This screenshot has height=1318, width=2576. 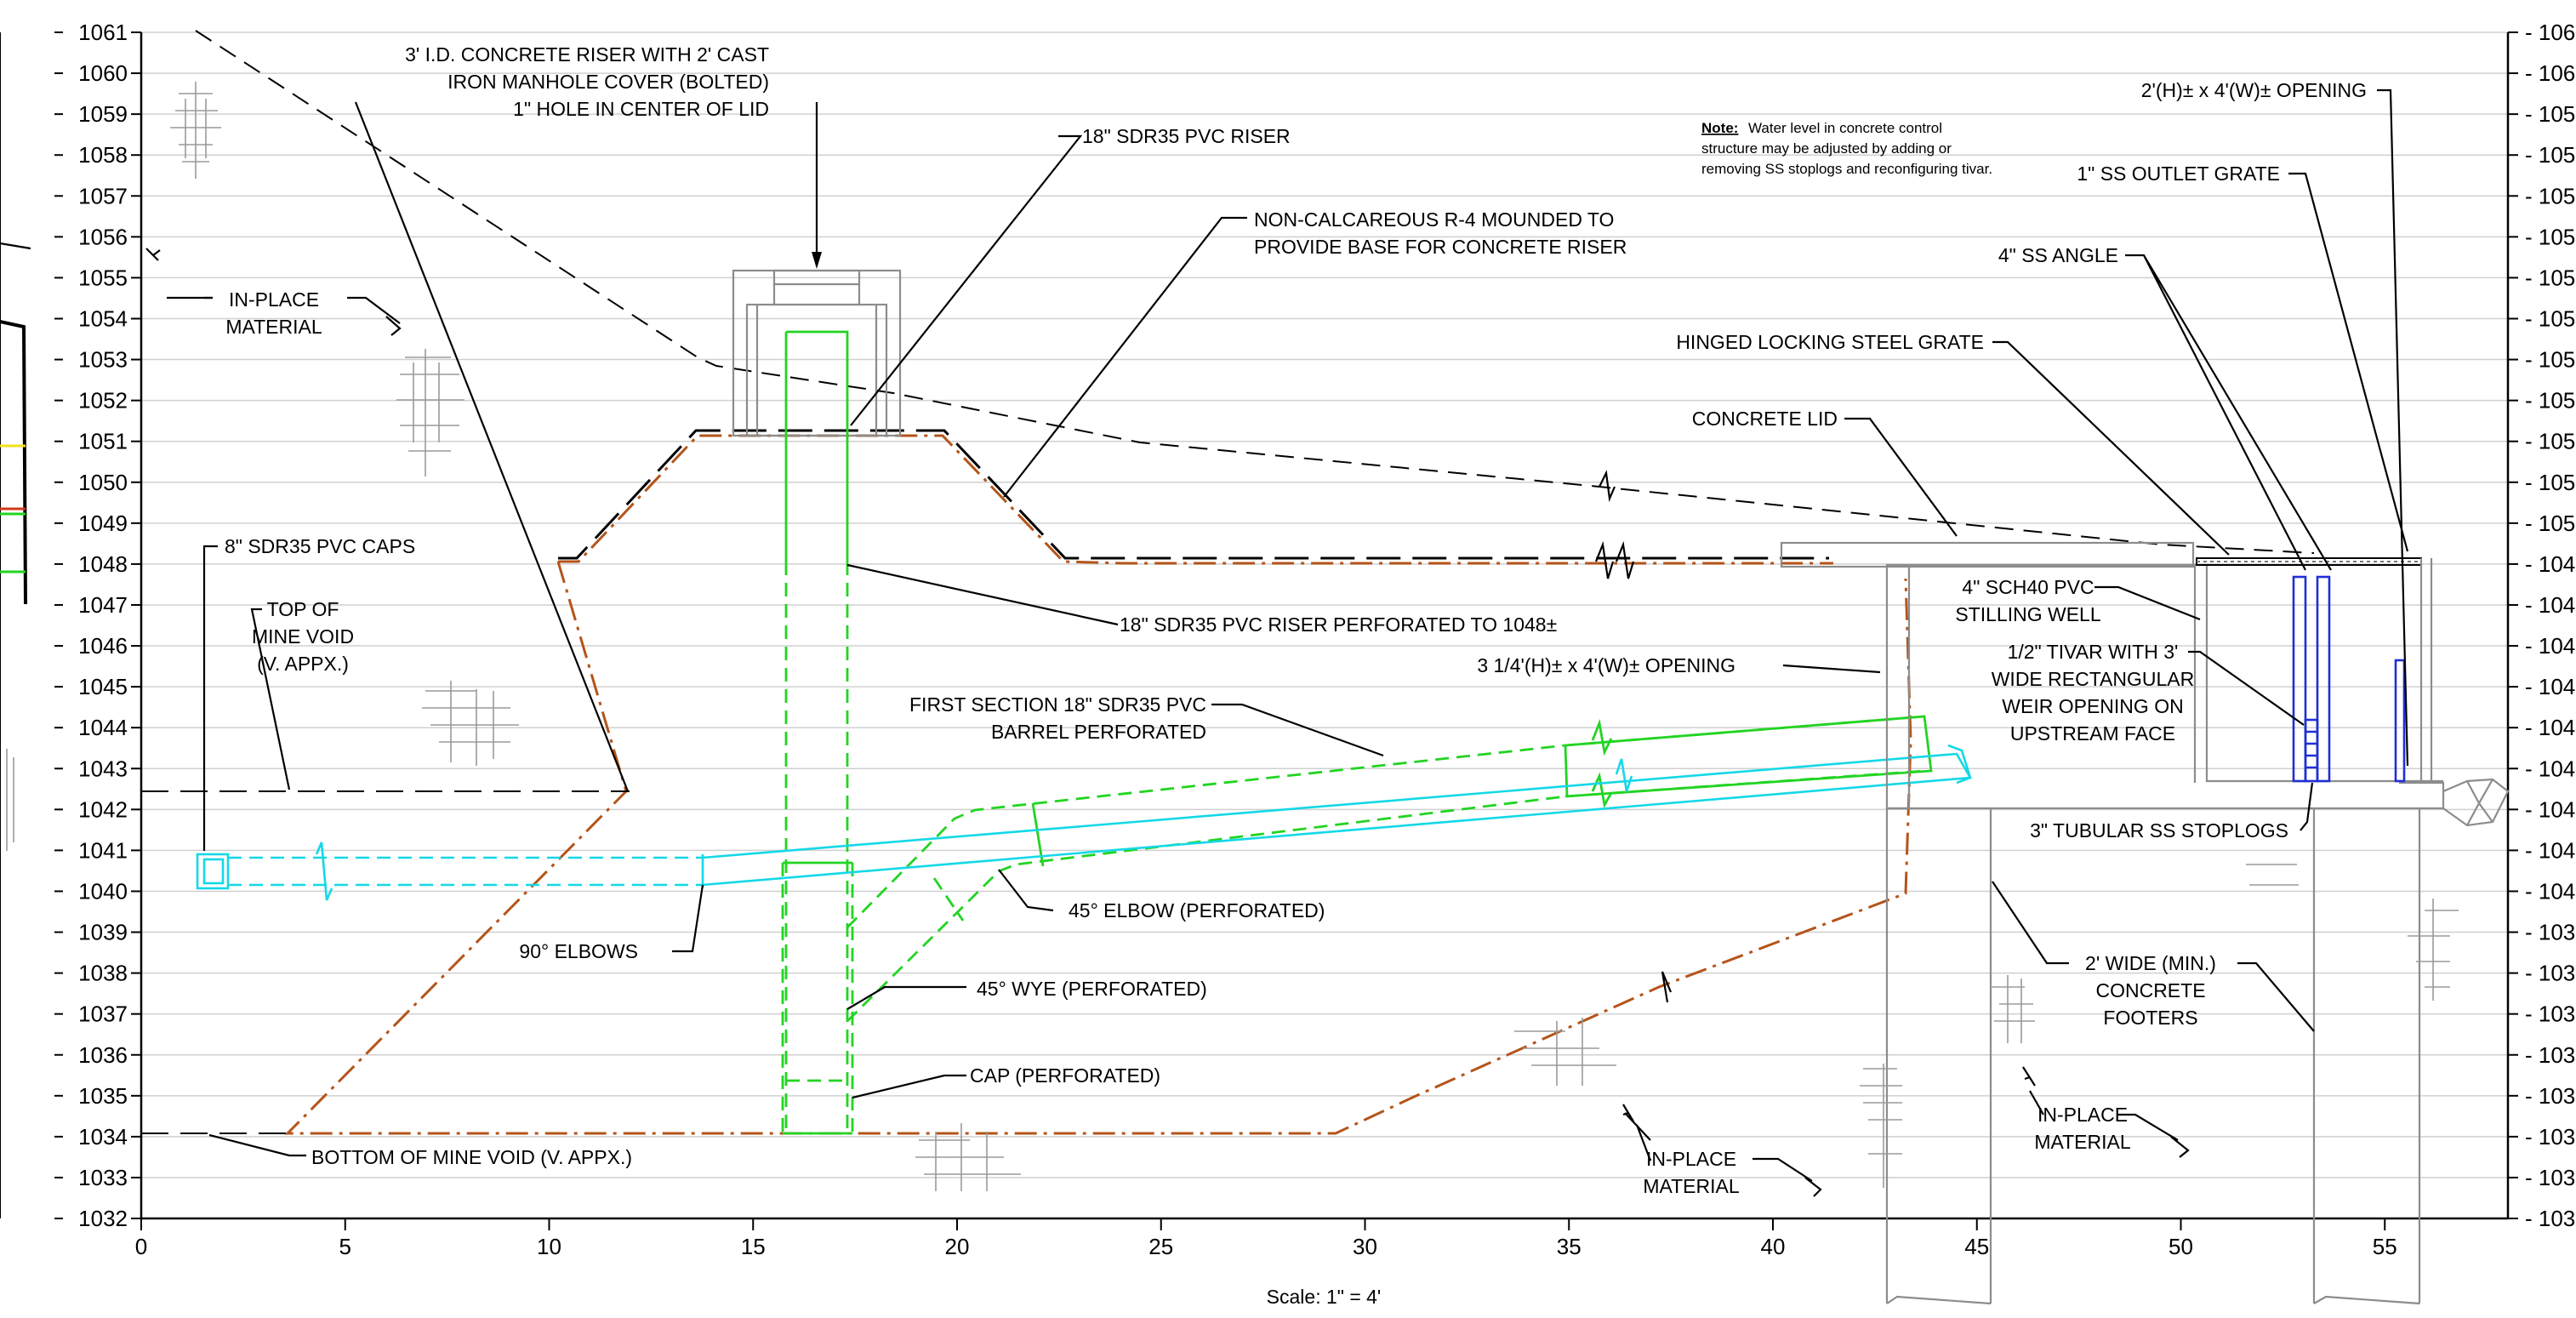 I want to click on station-axis: 0 5 10 15 20 25 30 35 40 45 50 55, so click(x=1266, y=1238).